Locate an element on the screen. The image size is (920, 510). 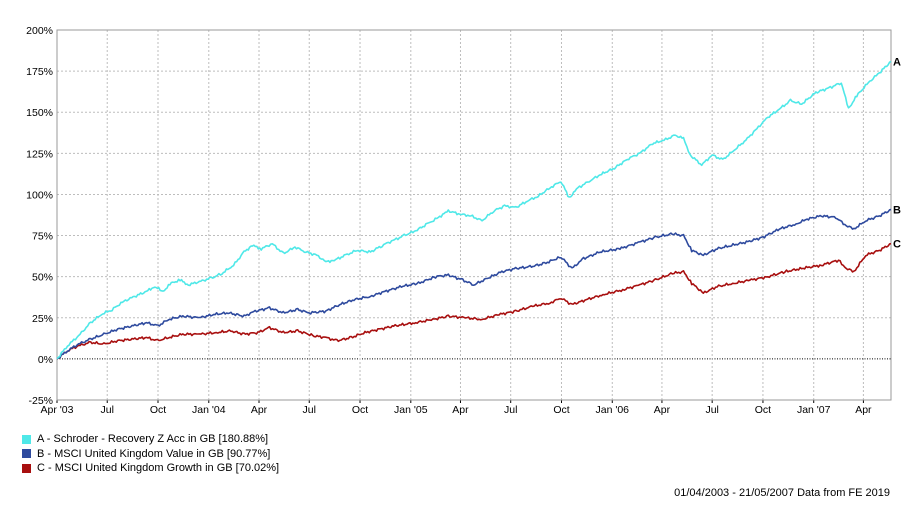
x-tick-label: Jan '05 is located at coordinates (411, 410).